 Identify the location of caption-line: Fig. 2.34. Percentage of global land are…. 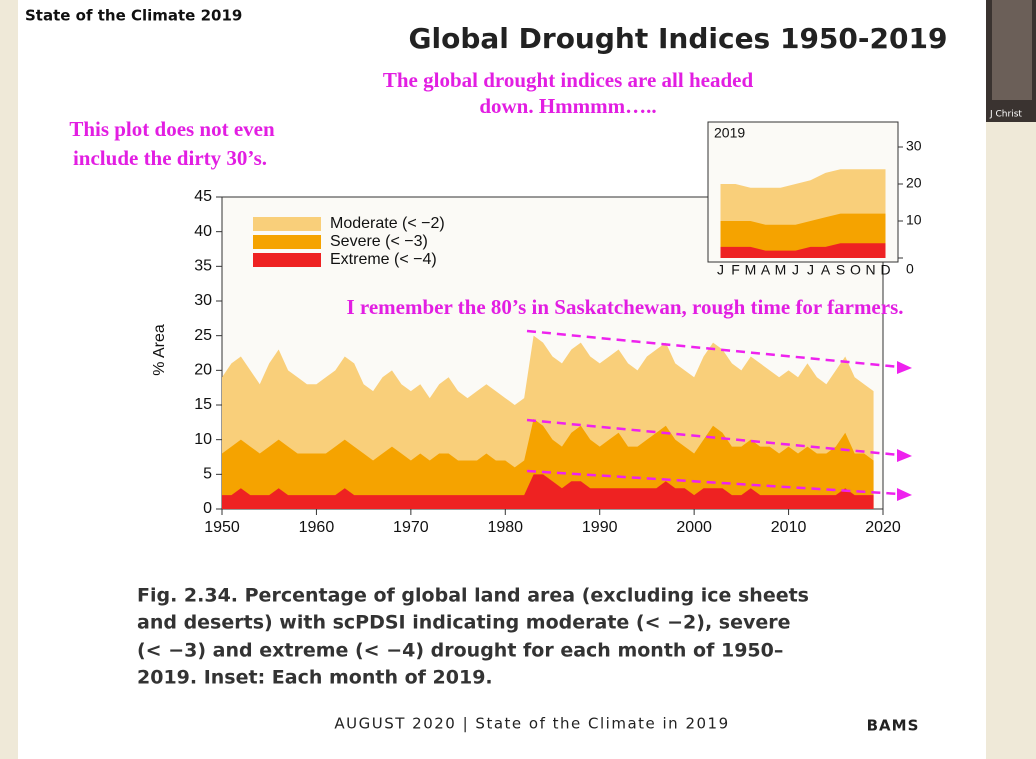
(473, 596).